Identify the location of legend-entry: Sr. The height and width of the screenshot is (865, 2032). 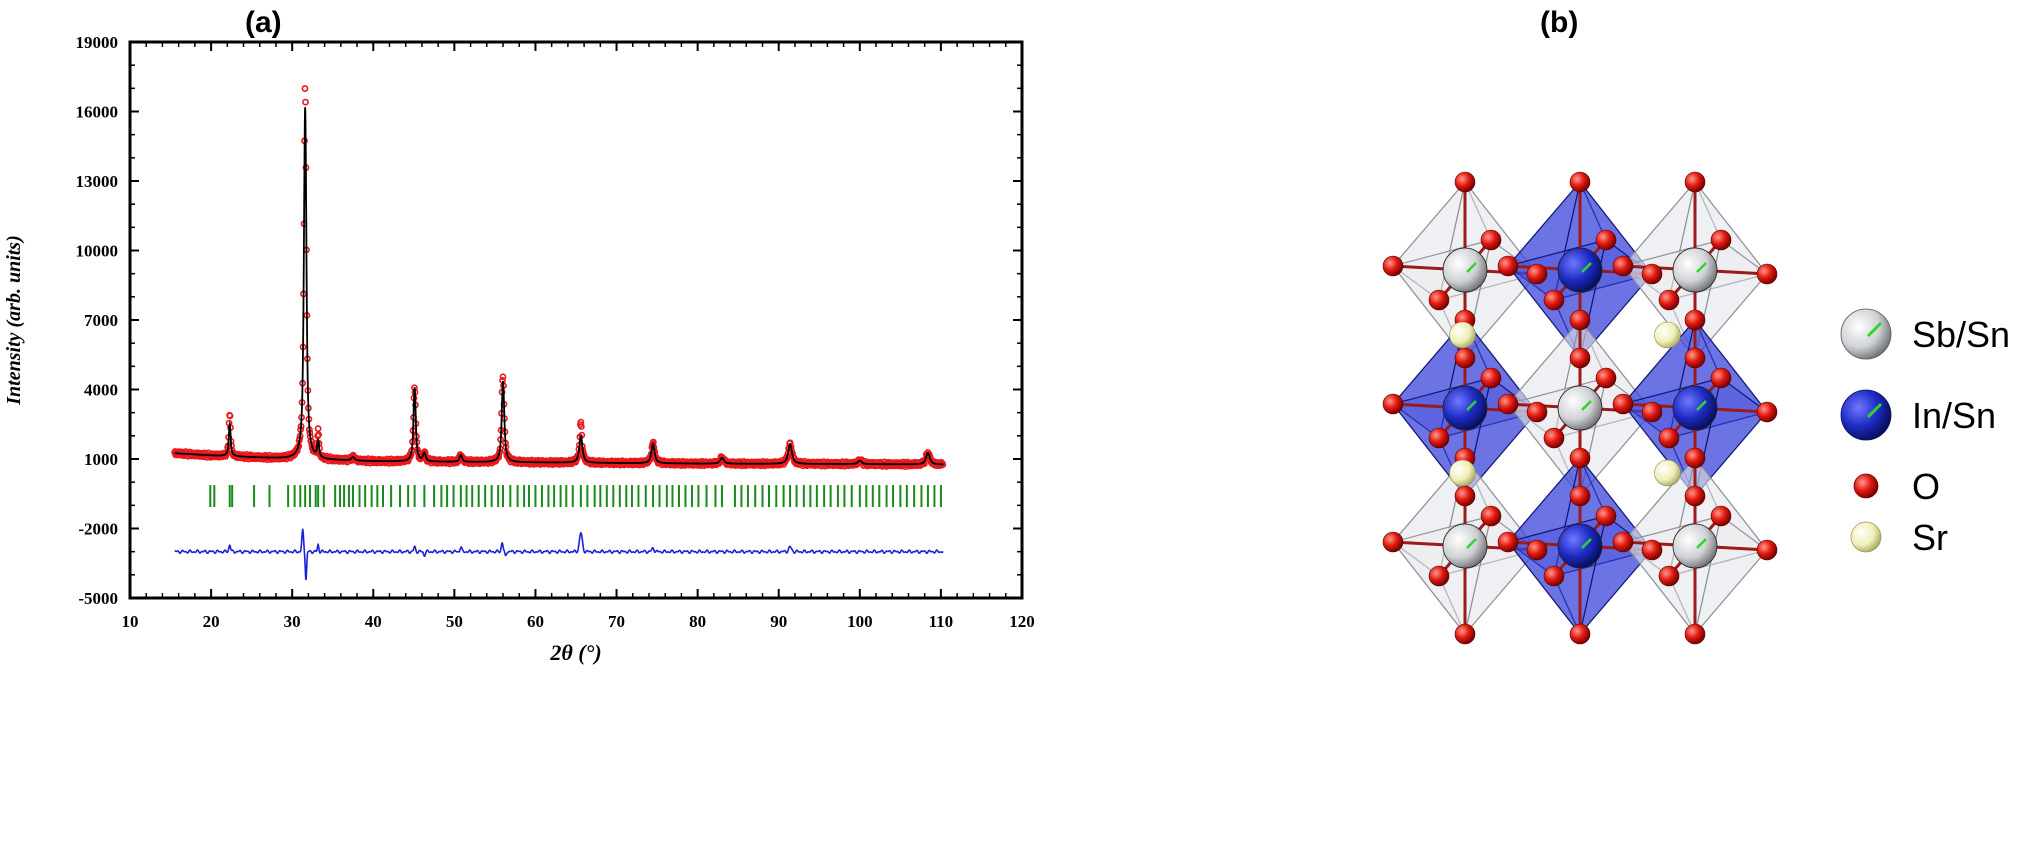
(1899, 537).